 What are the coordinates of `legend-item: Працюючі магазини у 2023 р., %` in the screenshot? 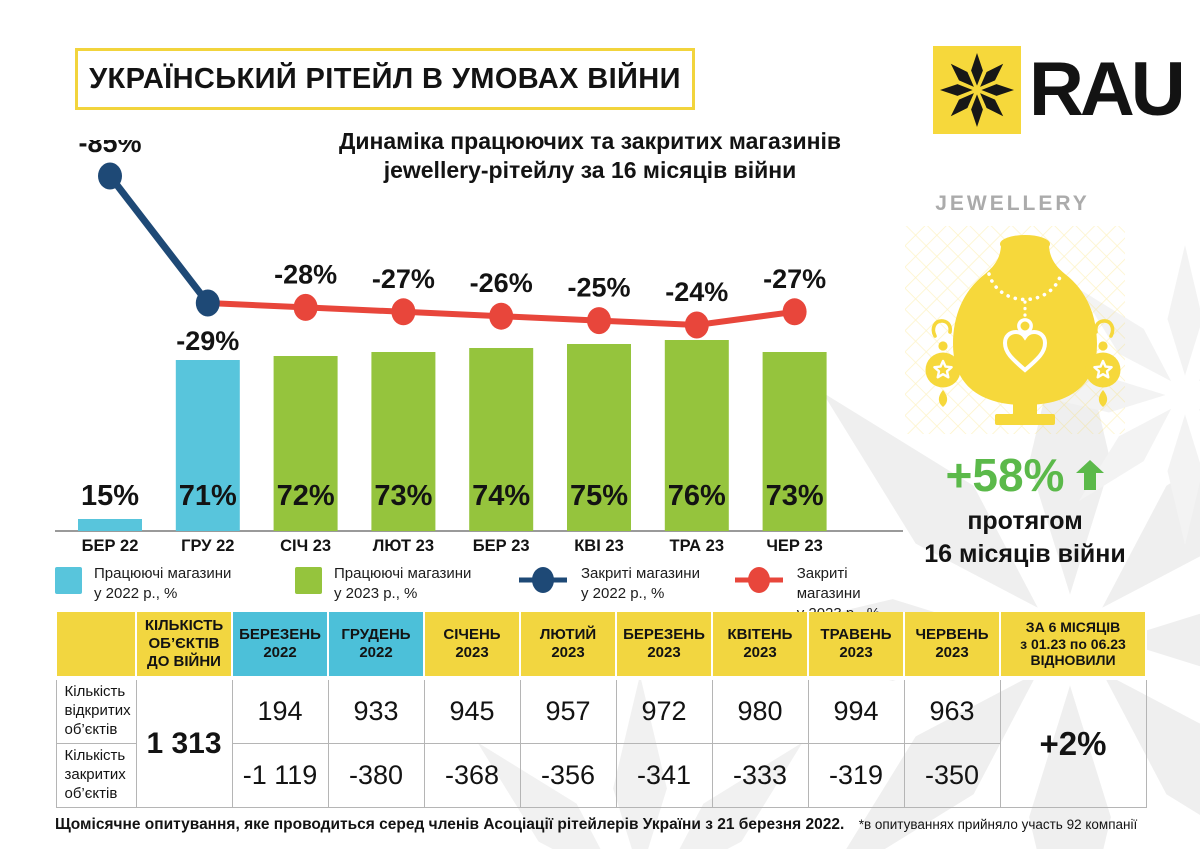 It's located at (383, 584).